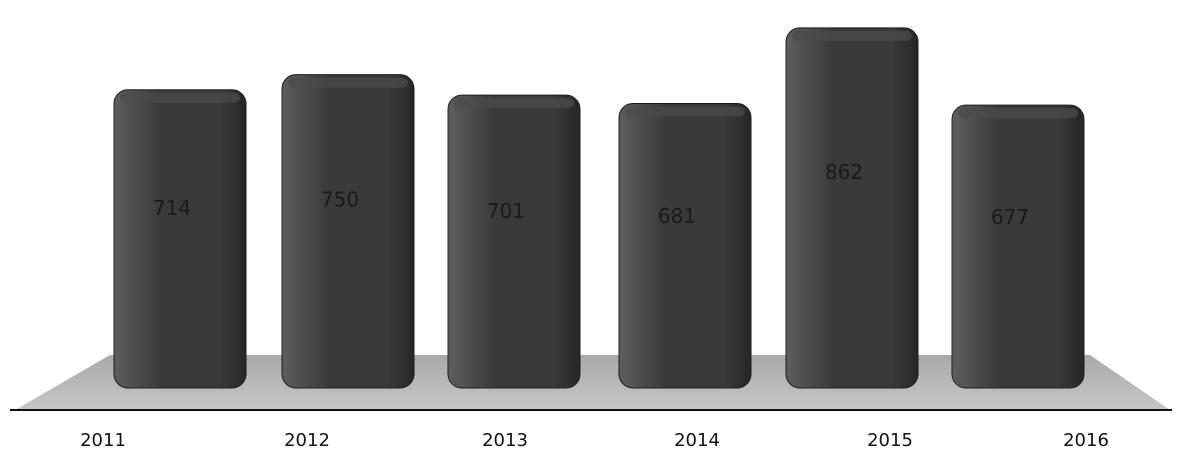 This screenshot has height=456, width=1180. Describe the element at coordinates (1086, 440) in the screenshot. I see `x-tick-label-2016: 2016` at that location.